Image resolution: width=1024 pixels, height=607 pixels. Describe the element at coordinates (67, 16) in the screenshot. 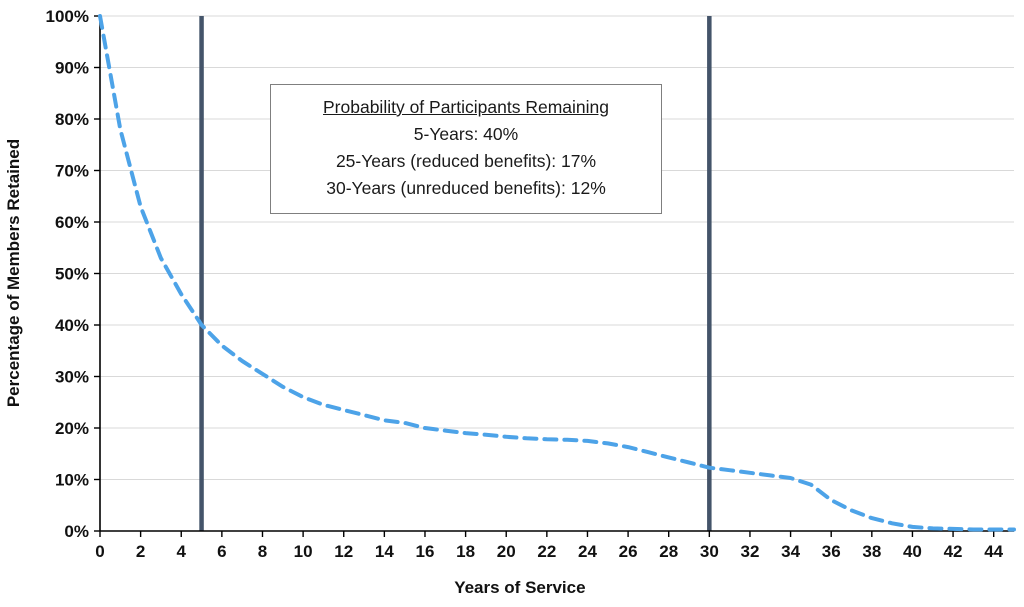

I see `y-tick-label: 100%` at that location.